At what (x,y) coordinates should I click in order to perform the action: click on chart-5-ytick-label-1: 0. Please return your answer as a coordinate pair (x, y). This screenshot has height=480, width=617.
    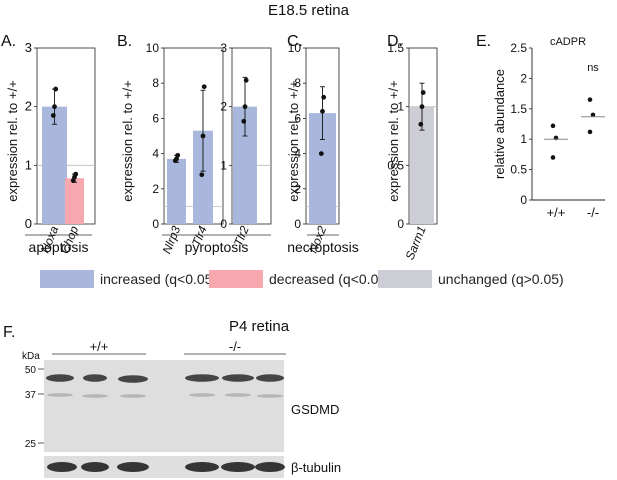
    Looking at the image, I should click on (400, 224).